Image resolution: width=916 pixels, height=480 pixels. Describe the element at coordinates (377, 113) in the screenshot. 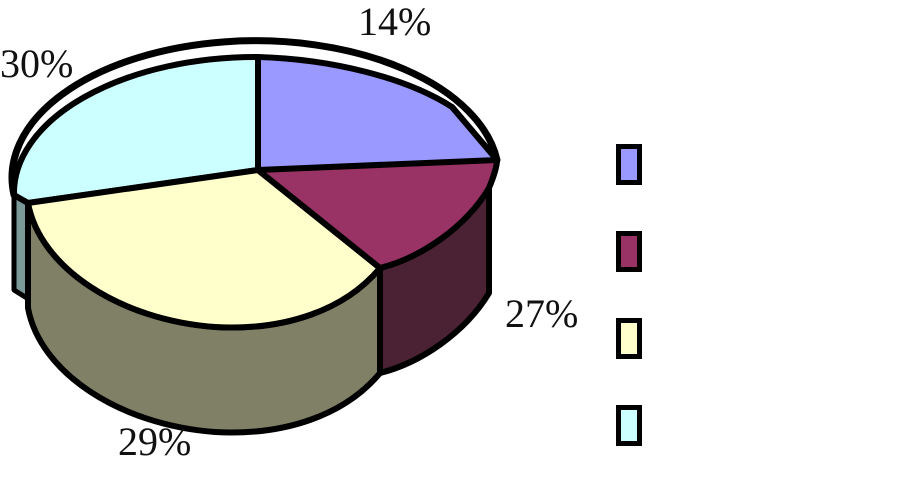

I see `pie-slice-blue` at that location.